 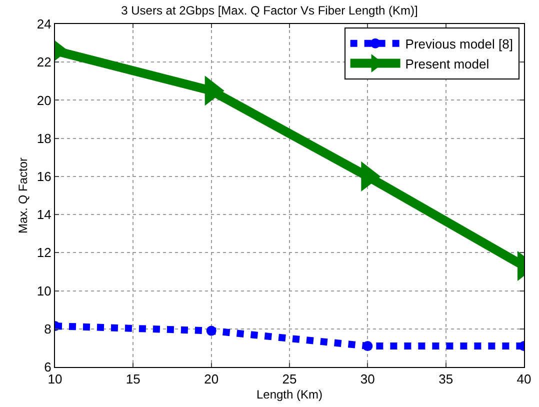 What do you see at coordinates (44, 100) in the screenshot?
I see `y-tick-label: 20` at bounding box center [44, 100].